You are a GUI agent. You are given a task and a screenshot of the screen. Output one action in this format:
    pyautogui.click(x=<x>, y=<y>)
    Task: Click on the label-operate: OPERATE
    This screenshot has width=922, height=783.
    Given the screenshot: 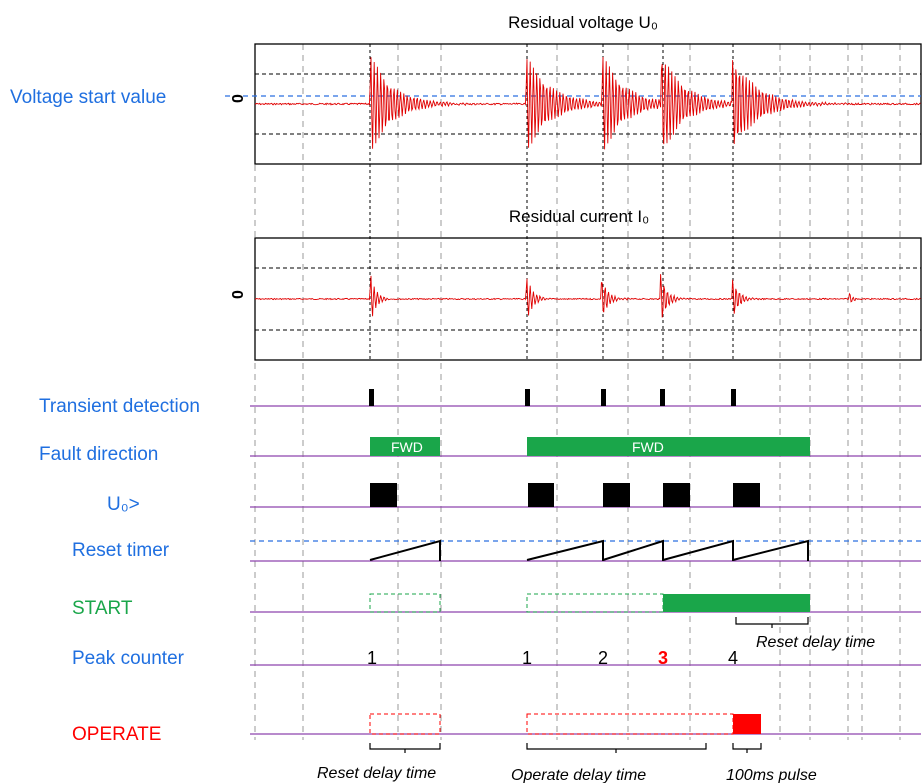 What is the action you would take?
    pyautogui.click(x=116, y=734)
    